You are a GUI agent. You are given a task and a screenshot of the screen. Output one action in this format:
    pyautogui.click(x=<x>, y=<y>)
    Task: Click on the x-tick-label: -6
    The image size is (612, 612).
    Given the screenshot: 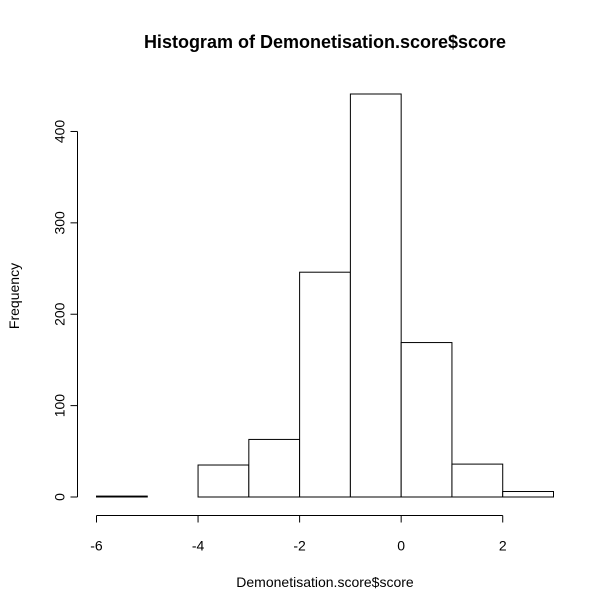 What is the action you would take?
    pyautogui.click(x=96, y=546)
    